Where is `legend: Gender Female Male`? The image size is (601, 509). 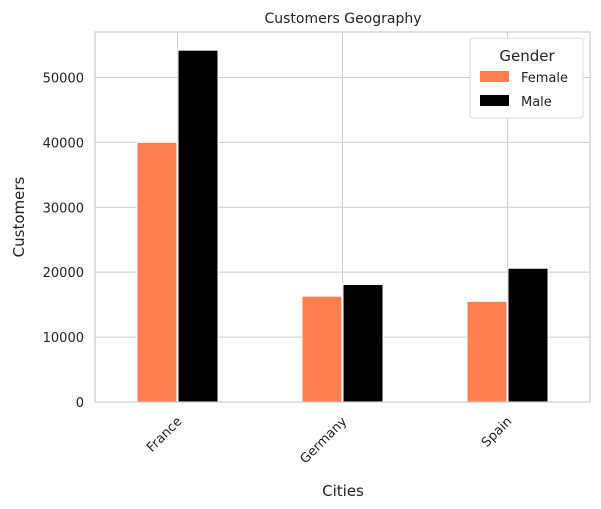 legend: Gender Female Male is located at coordinates (526, 78).